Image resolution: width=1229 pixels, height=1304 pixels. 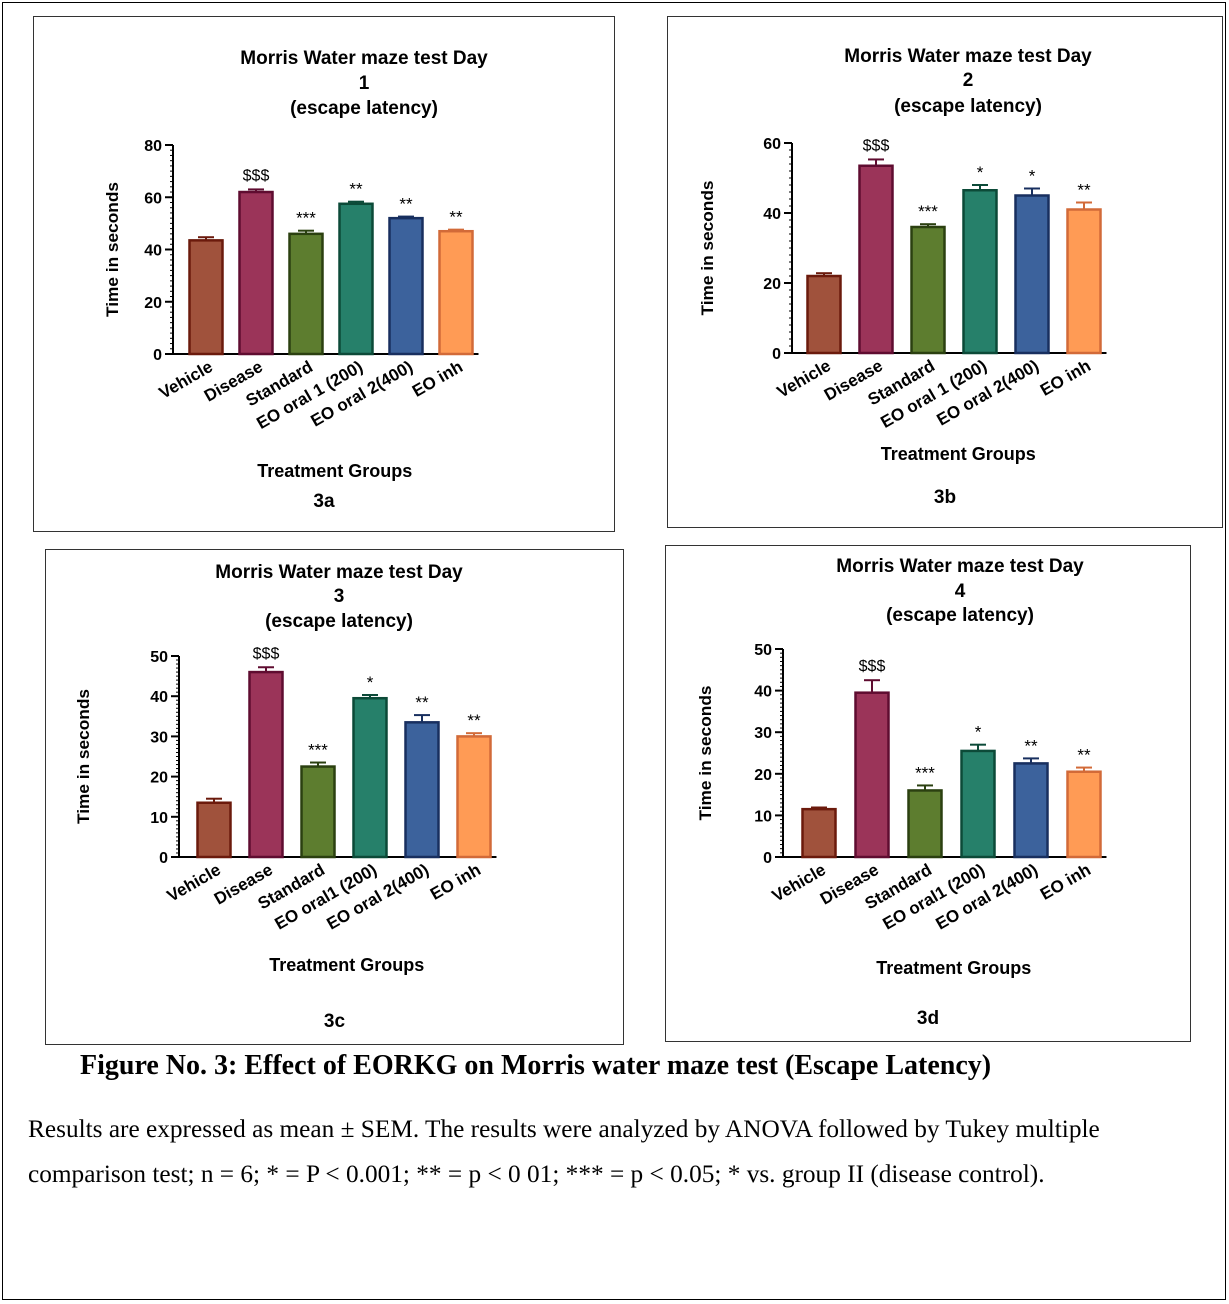 I want to click on y-tick-label: 80, so click(x=153, y=146).